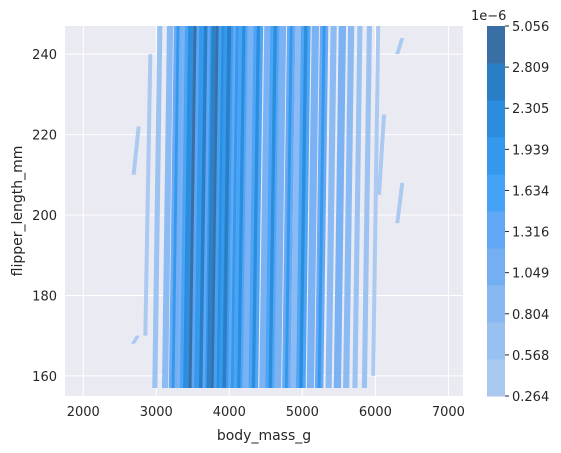 The width and height of the screenshot is (561, 453). Describe the element at coordinates (530, 397) in the screenshot. I see `colorbar-tick-label: 0.264` at that location.